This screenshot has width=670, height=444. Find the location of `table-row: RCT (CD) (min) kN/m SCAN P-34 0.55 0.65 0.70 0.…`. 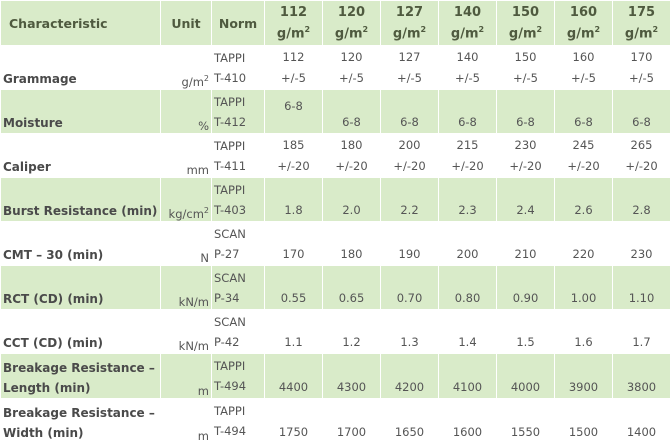

table-row: RCT (CD) (min) kN/m SCAN P-34 0.55 0.65 0.70 0.… is located at coordinates (335, 287).